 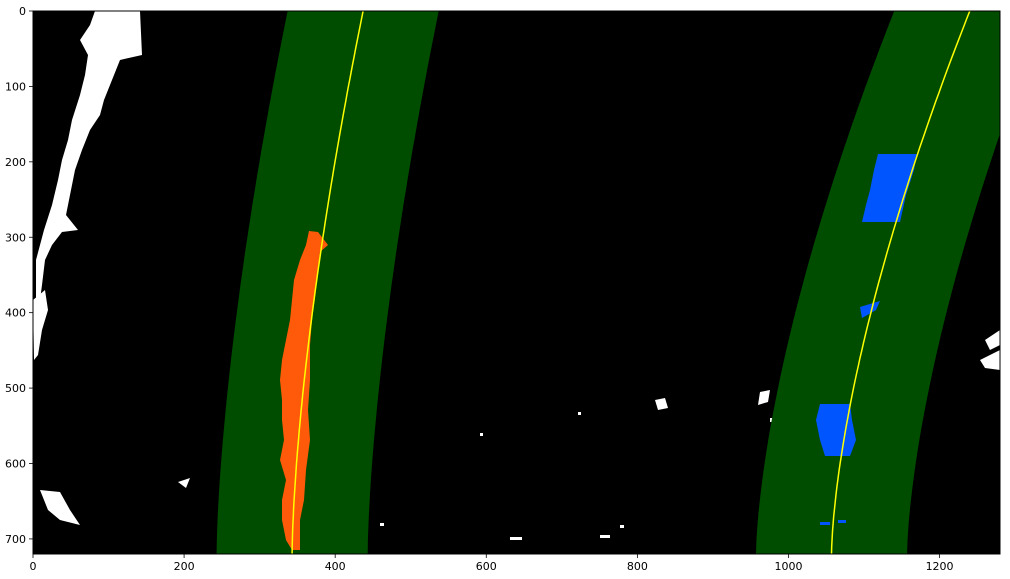 I want to click on y-tick-label: 100, so click(x=15, y=86).